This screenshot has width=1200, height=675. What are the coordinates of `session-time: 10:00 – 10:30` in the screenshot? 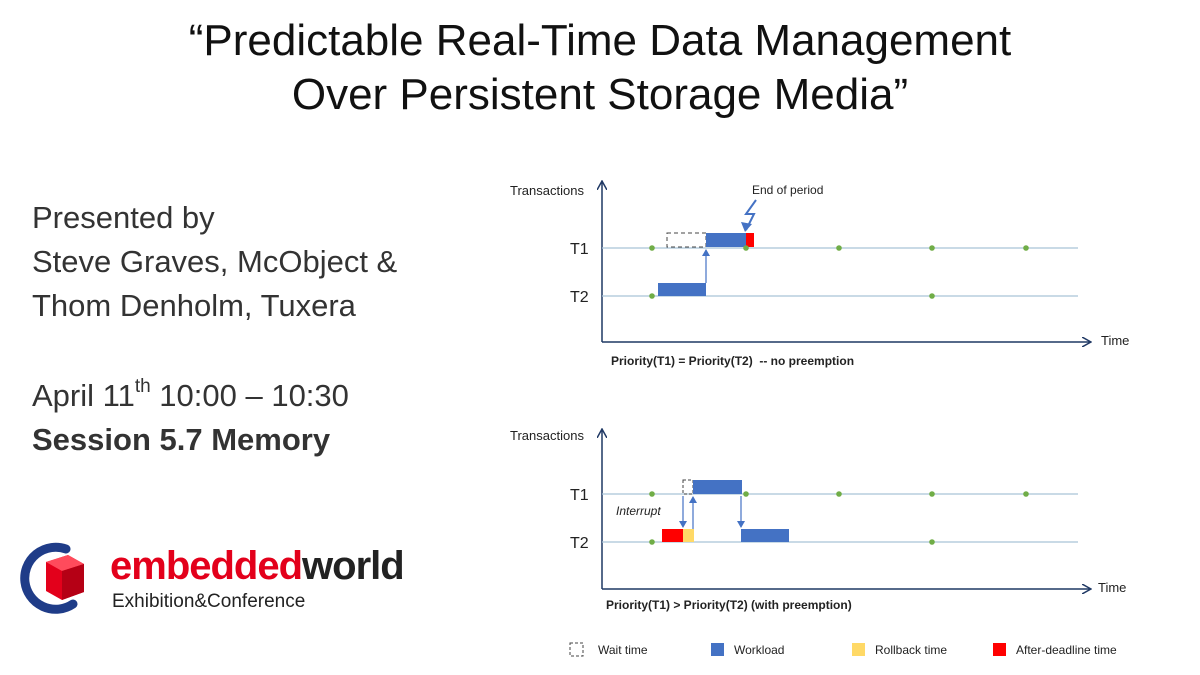 It's located at (249, 395).